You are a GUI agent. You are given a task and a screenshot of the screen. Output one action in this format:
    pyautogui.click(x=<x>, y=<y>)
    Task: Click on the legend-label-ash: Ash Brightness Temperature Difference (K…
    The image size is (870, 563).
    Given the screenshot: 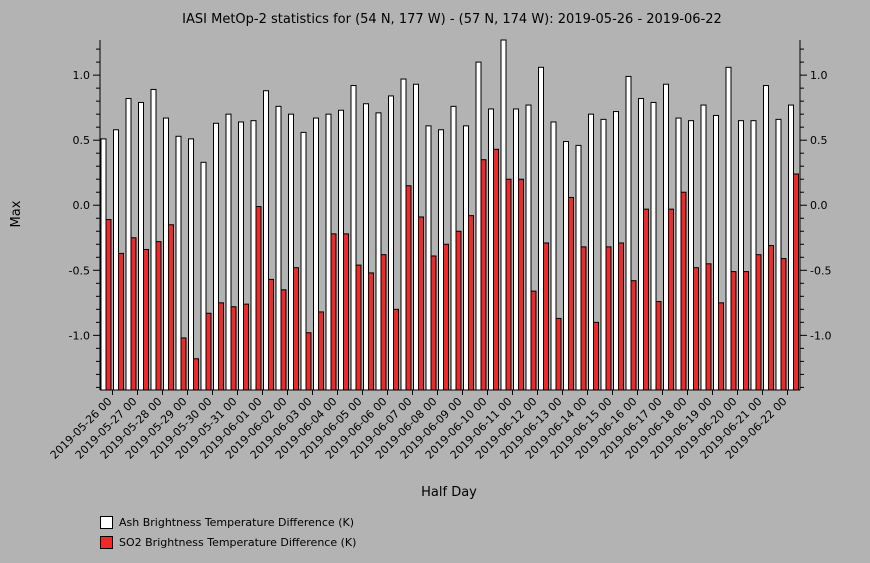 What is the action you would take?
    pyautogui.click(x=236, y=522)
    